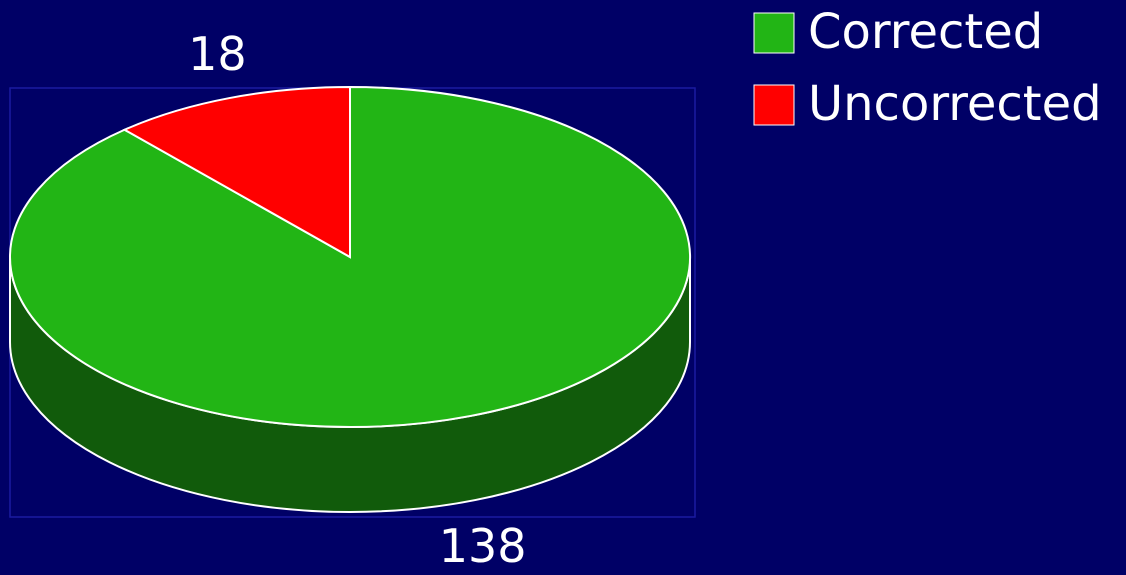 This screenshot has width=1126, height=575. I want to click on data-label: 138, so click(483, 546).